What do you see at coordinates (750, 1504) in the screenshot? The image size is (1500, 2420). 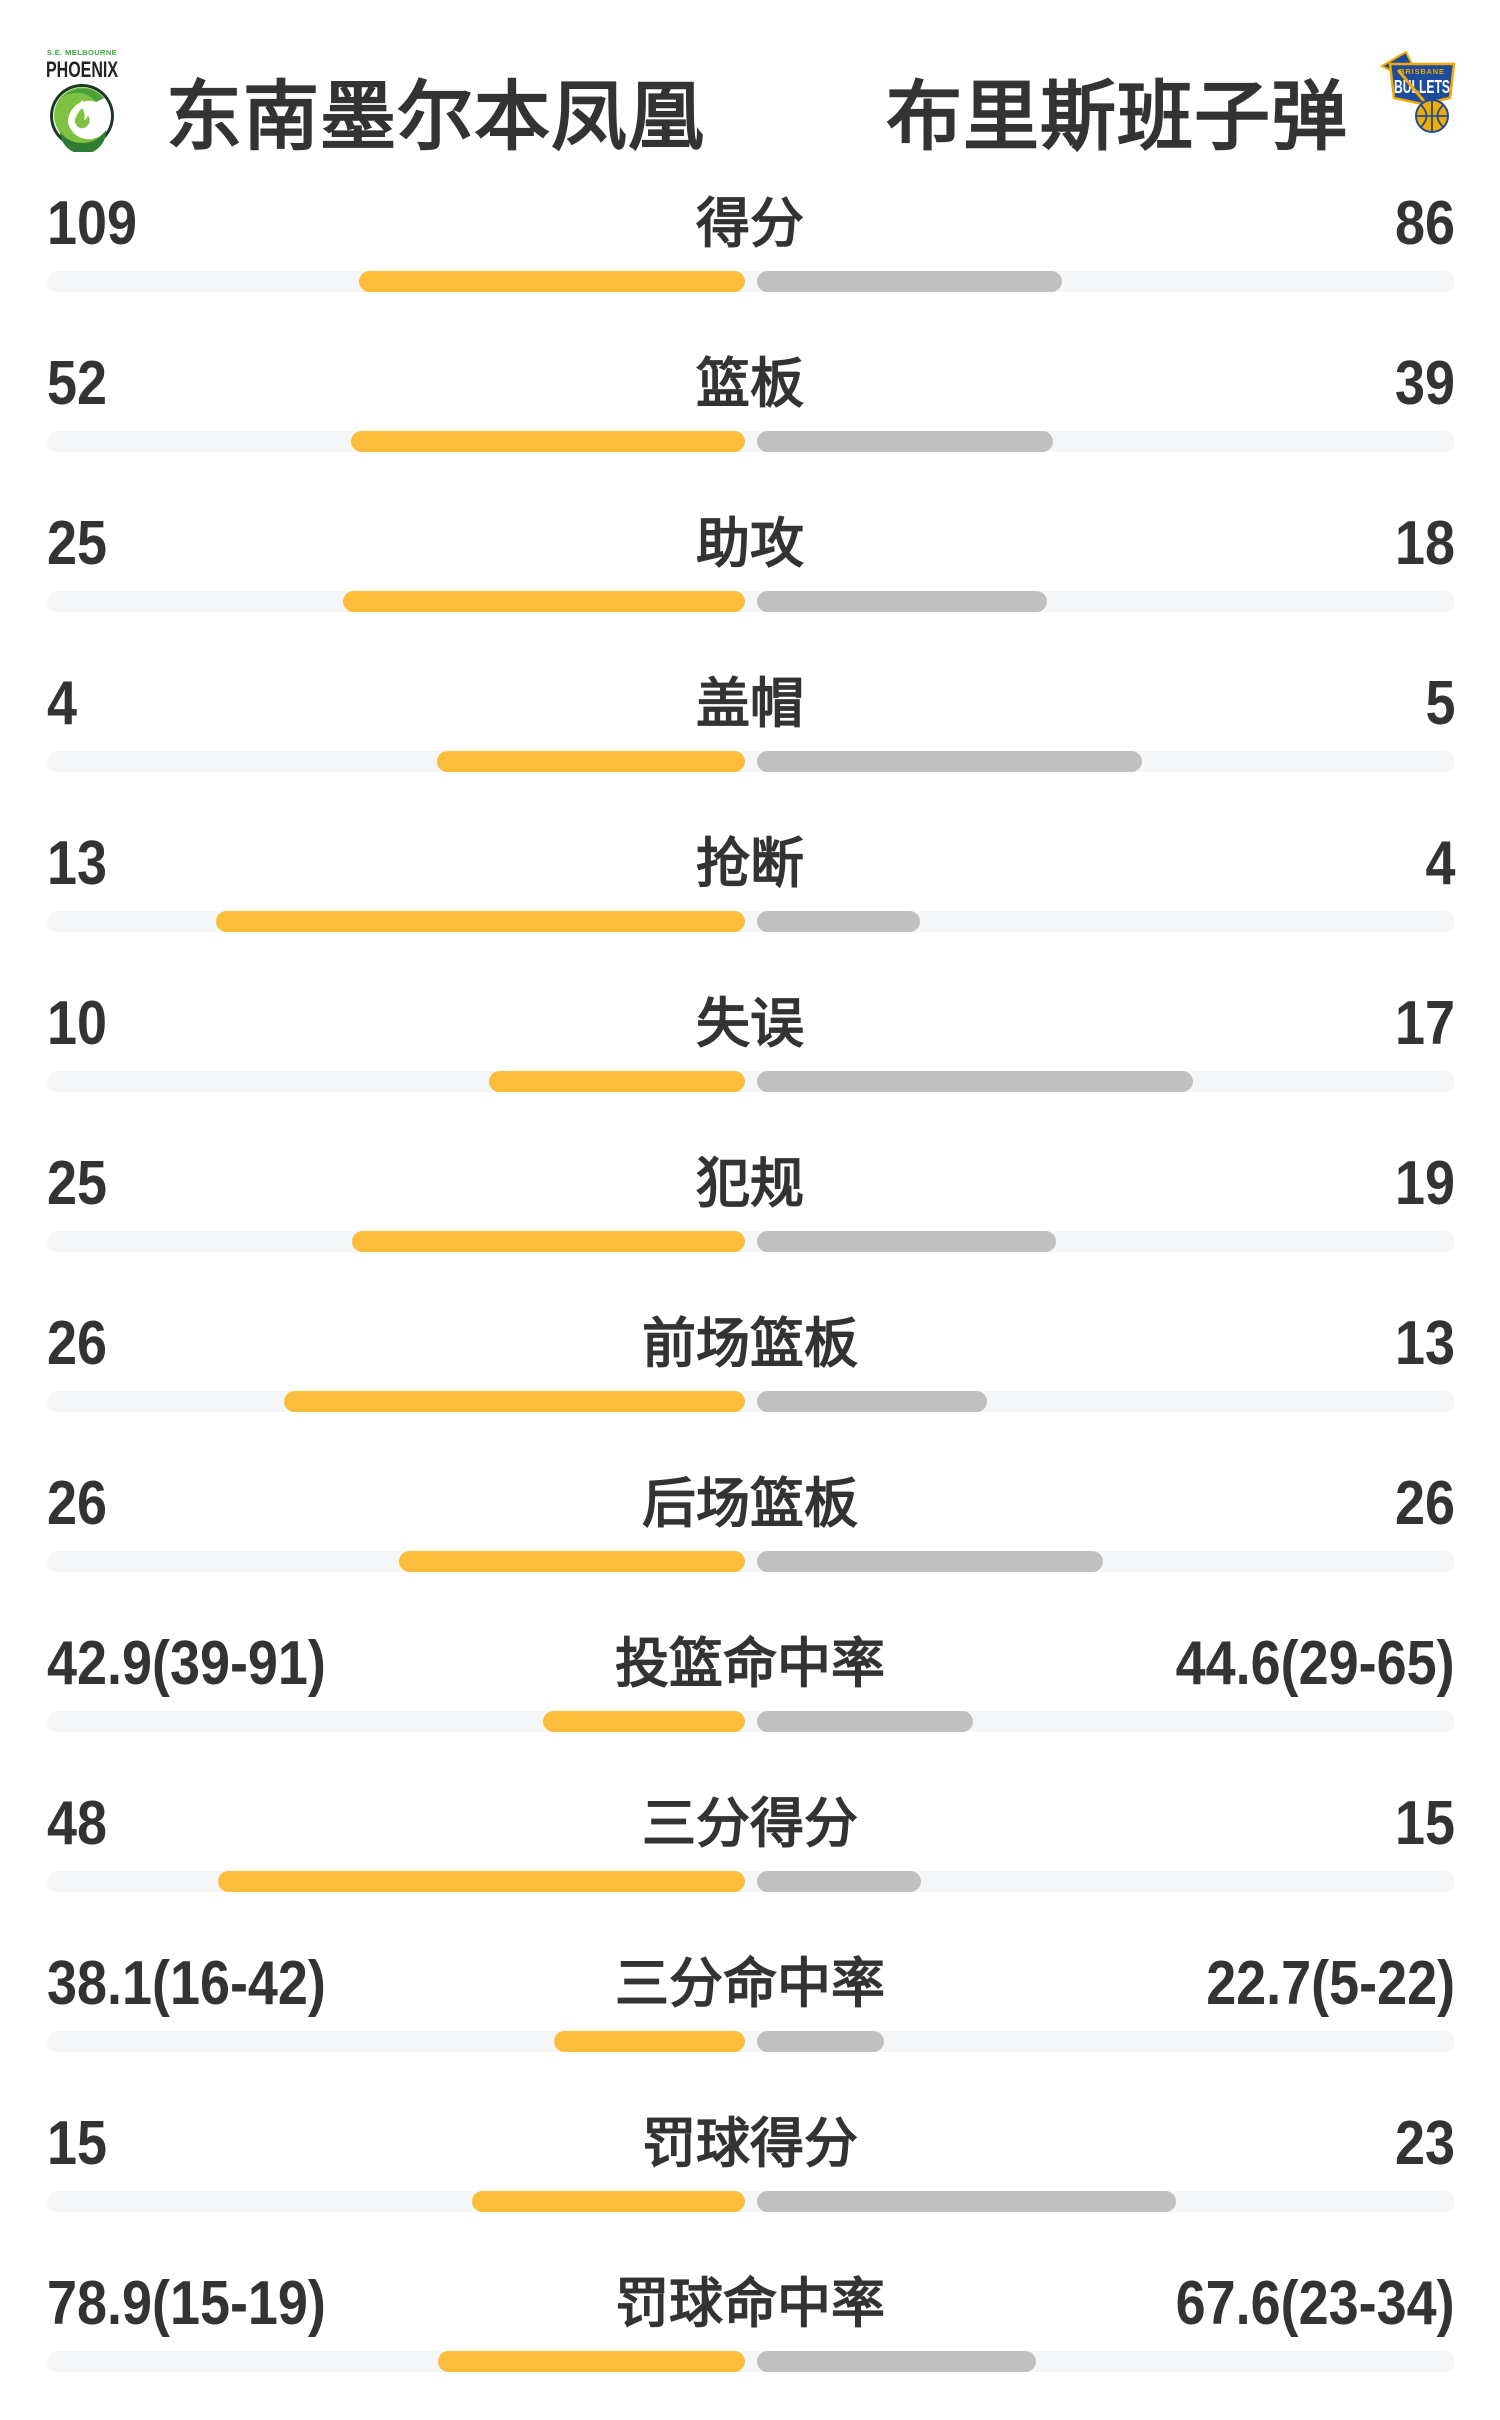 I see `stat-label: 后场篮板` at bounding box center [750, 1504].